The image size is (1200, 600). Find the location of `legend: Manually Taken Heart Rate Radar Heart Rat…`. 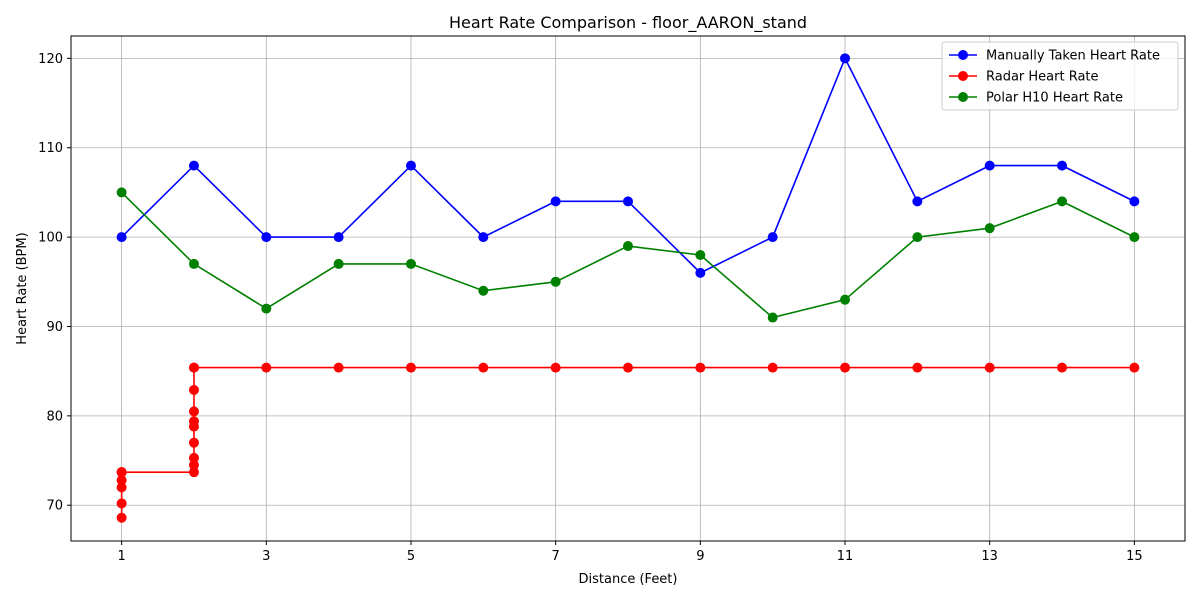

legend: Manually Taken Heart Rate Radar Heart Rat… is located at coordinates (1060, 76).